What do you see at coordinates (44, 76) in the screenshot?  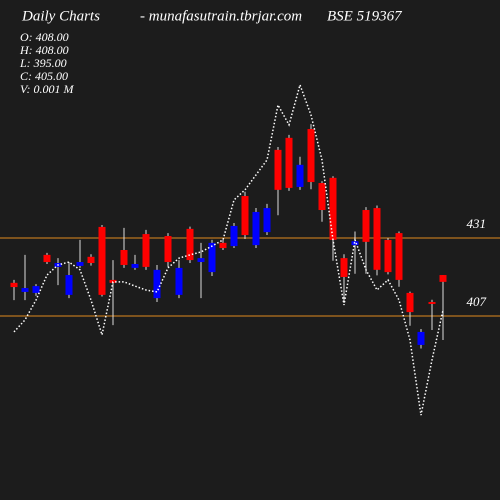 I see `info-line: C: 405.00` at bounding box center [44, 76].